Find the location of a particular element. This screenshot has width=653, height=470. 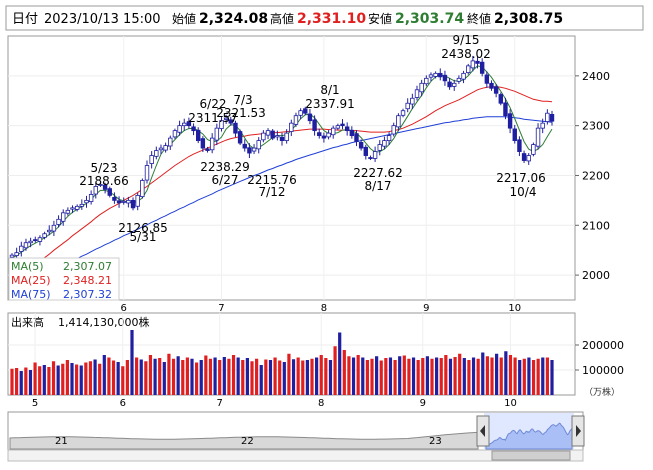

navigator-scrollbar-track is located at coordinates (295, 455).